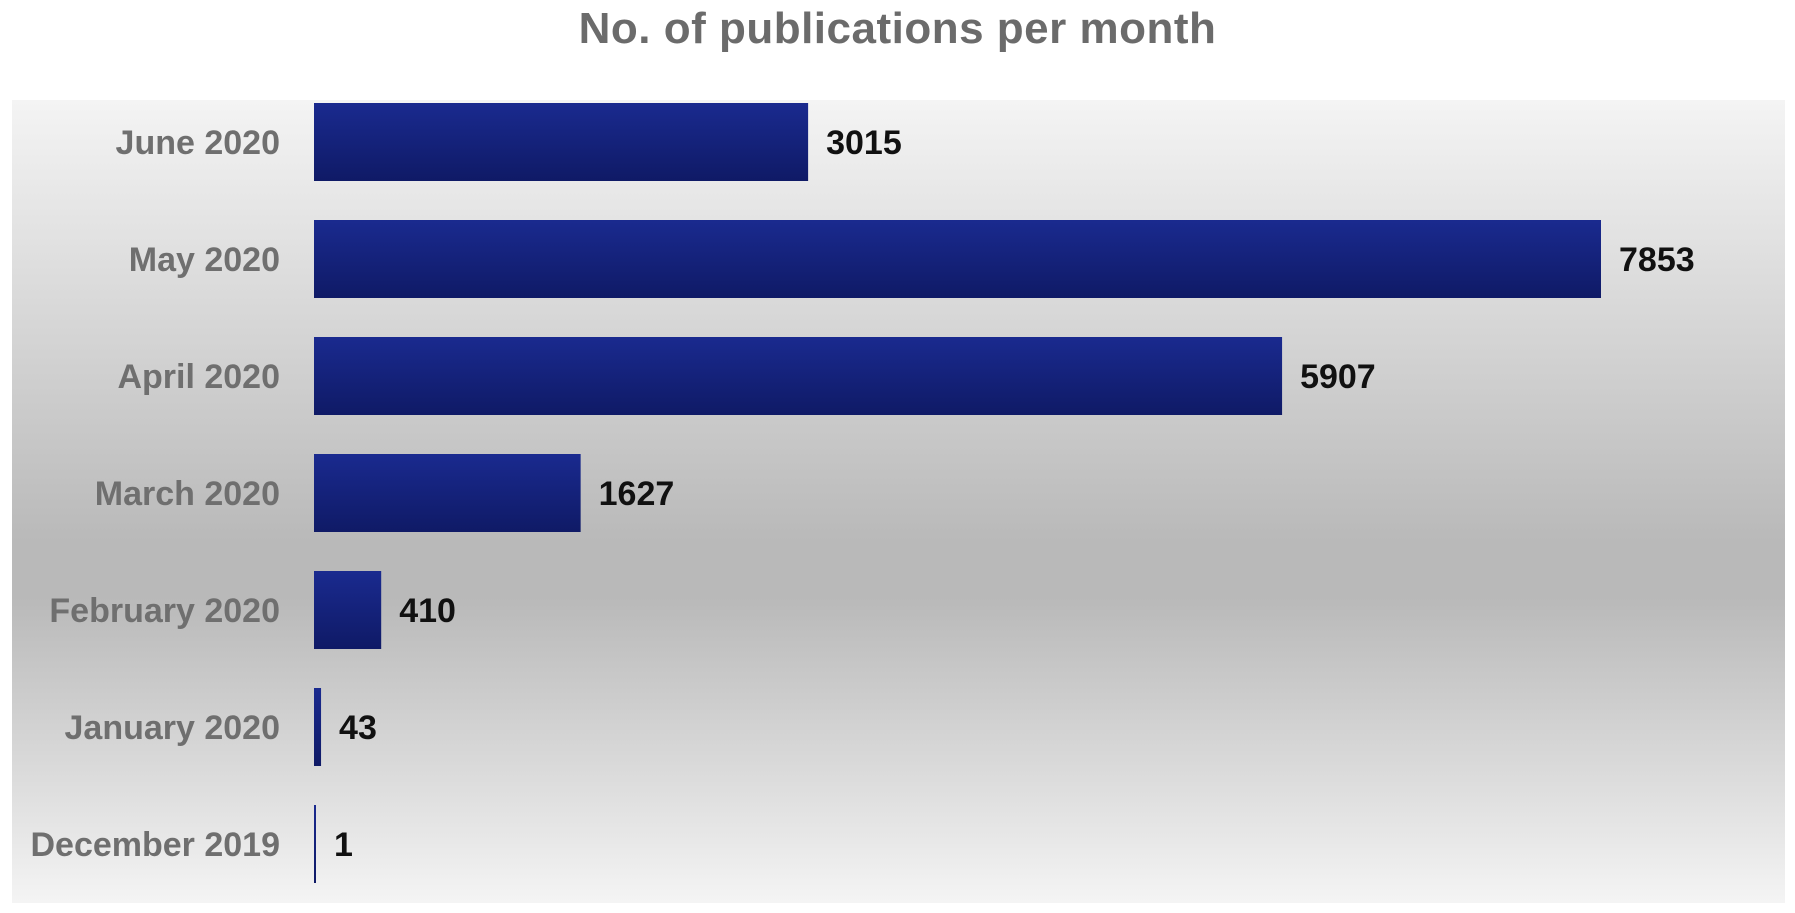 The width and height of the screenshot is (1795, 913). I want to click on bar-january-2020, so click(317, 727).